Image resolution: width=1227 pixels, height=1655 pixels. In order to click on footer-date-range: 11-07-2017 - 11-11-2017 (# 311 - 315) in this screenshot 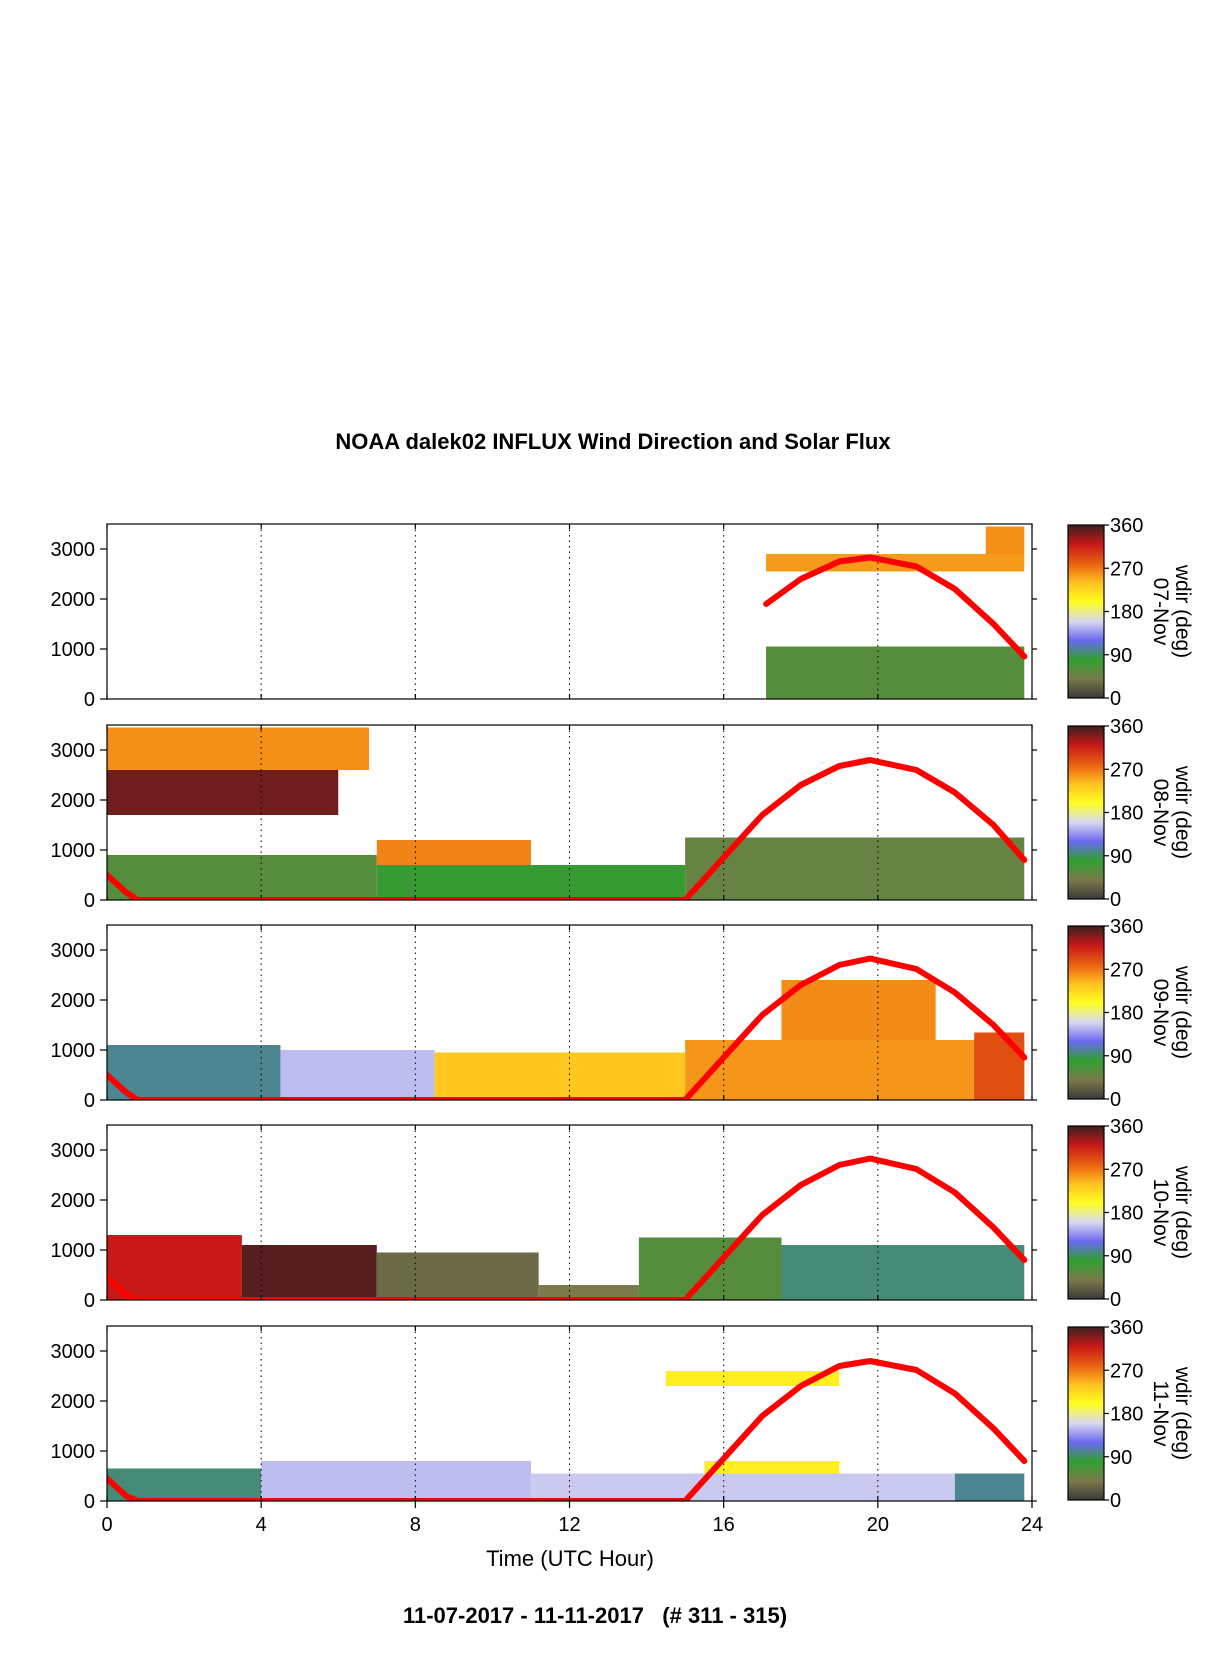, I will do `click(595, 1615)`.